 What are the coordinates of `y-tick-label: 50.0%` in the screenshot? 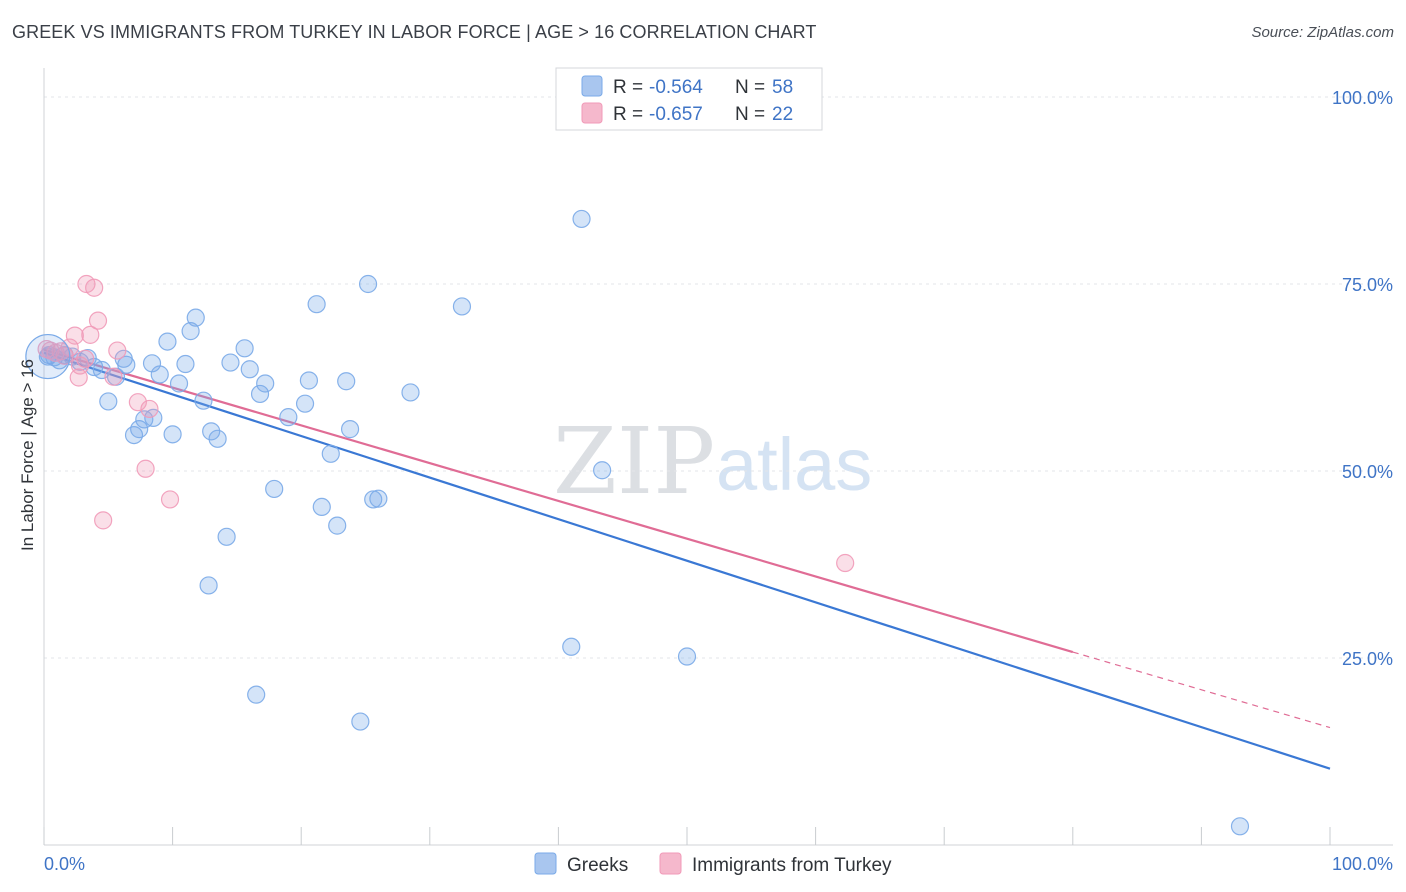 It's located at (1367, 472).